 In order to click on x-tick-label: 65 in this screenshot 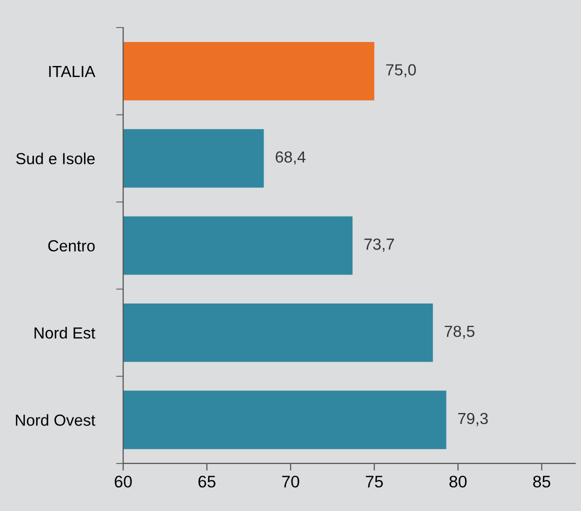, I will do `click(207, 482)`.